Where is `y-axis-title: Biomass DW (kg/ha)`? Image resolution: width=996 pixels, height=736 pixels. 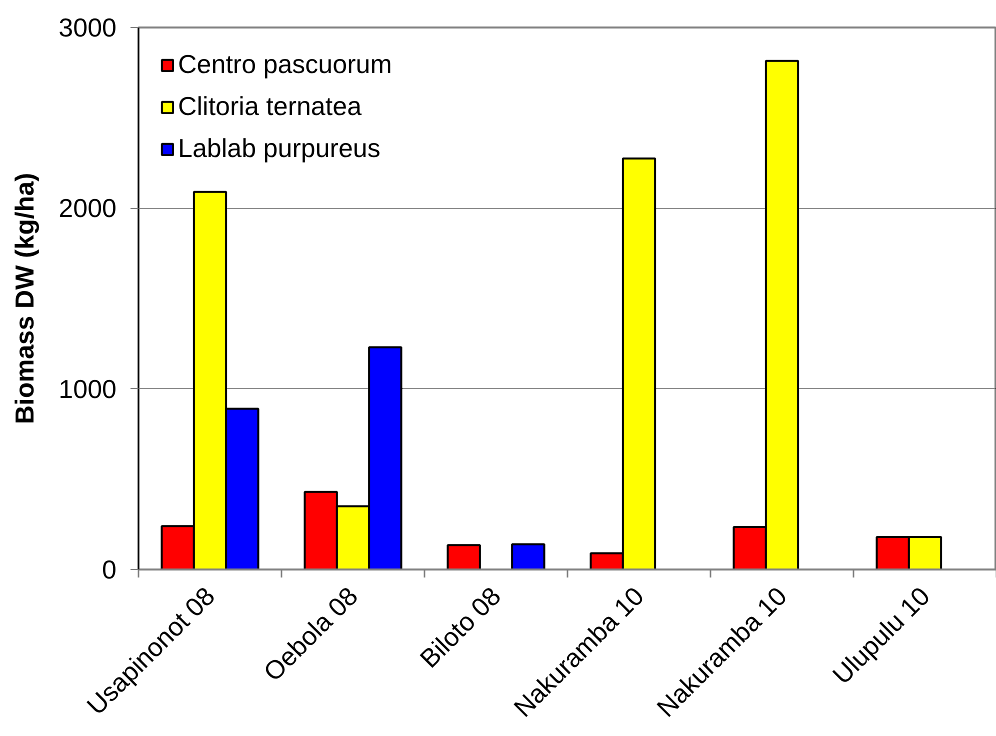
y-axis-title: Biomass DW (kg/ha) is located at coordinates (25, 298).